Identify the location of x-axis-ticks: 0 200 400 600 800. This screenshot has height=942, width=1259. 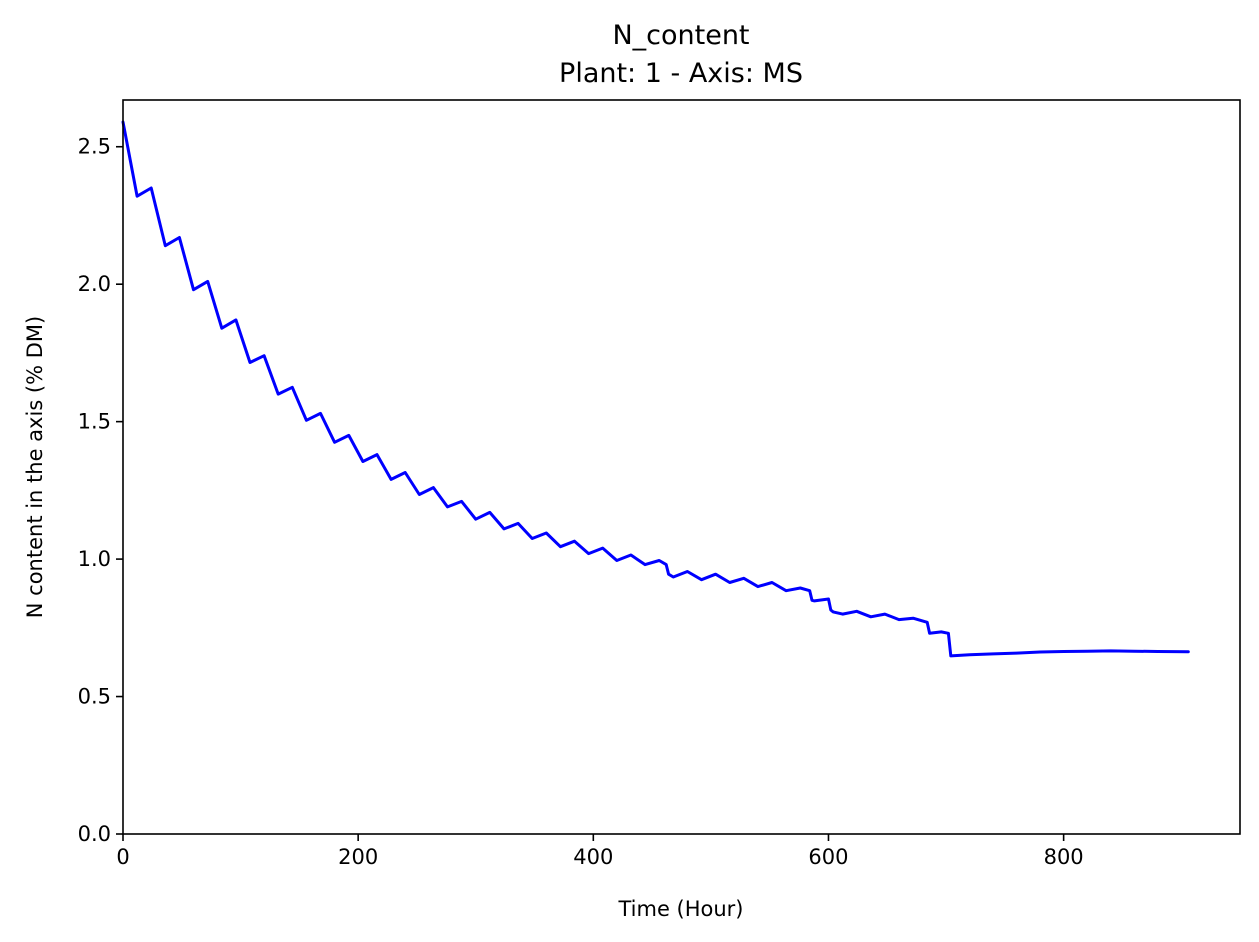
(600, 851).